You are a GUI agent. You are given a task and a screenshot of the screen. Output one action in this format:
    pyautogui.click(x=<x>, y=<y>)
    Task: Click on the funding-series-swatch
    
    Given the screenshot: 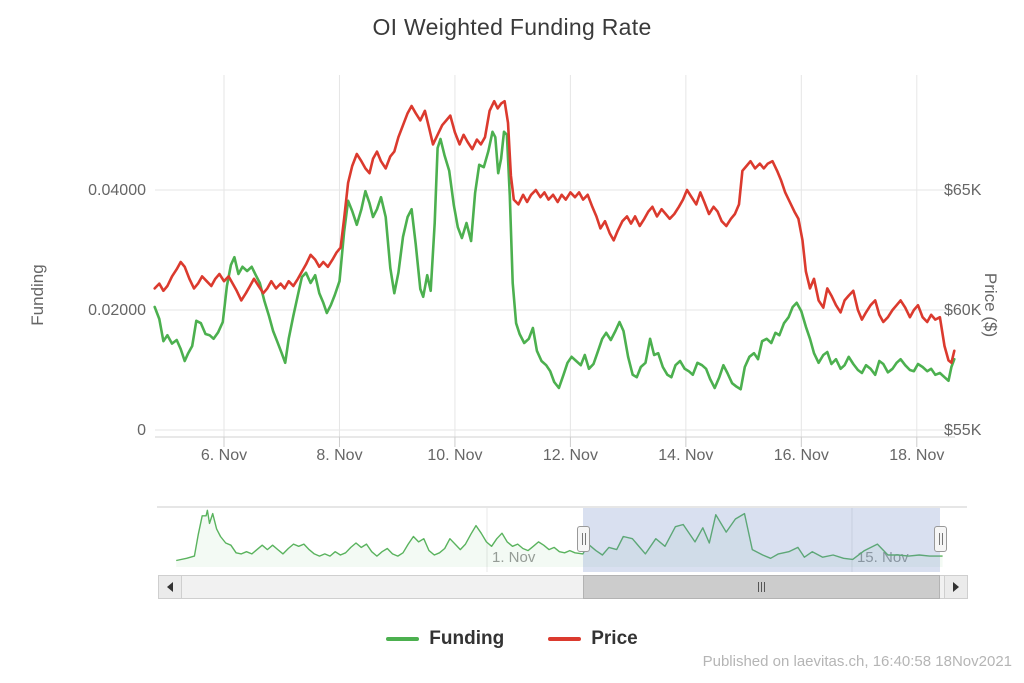 What is the action you would take?
    pyautogui.click(x=403, y=639)
    